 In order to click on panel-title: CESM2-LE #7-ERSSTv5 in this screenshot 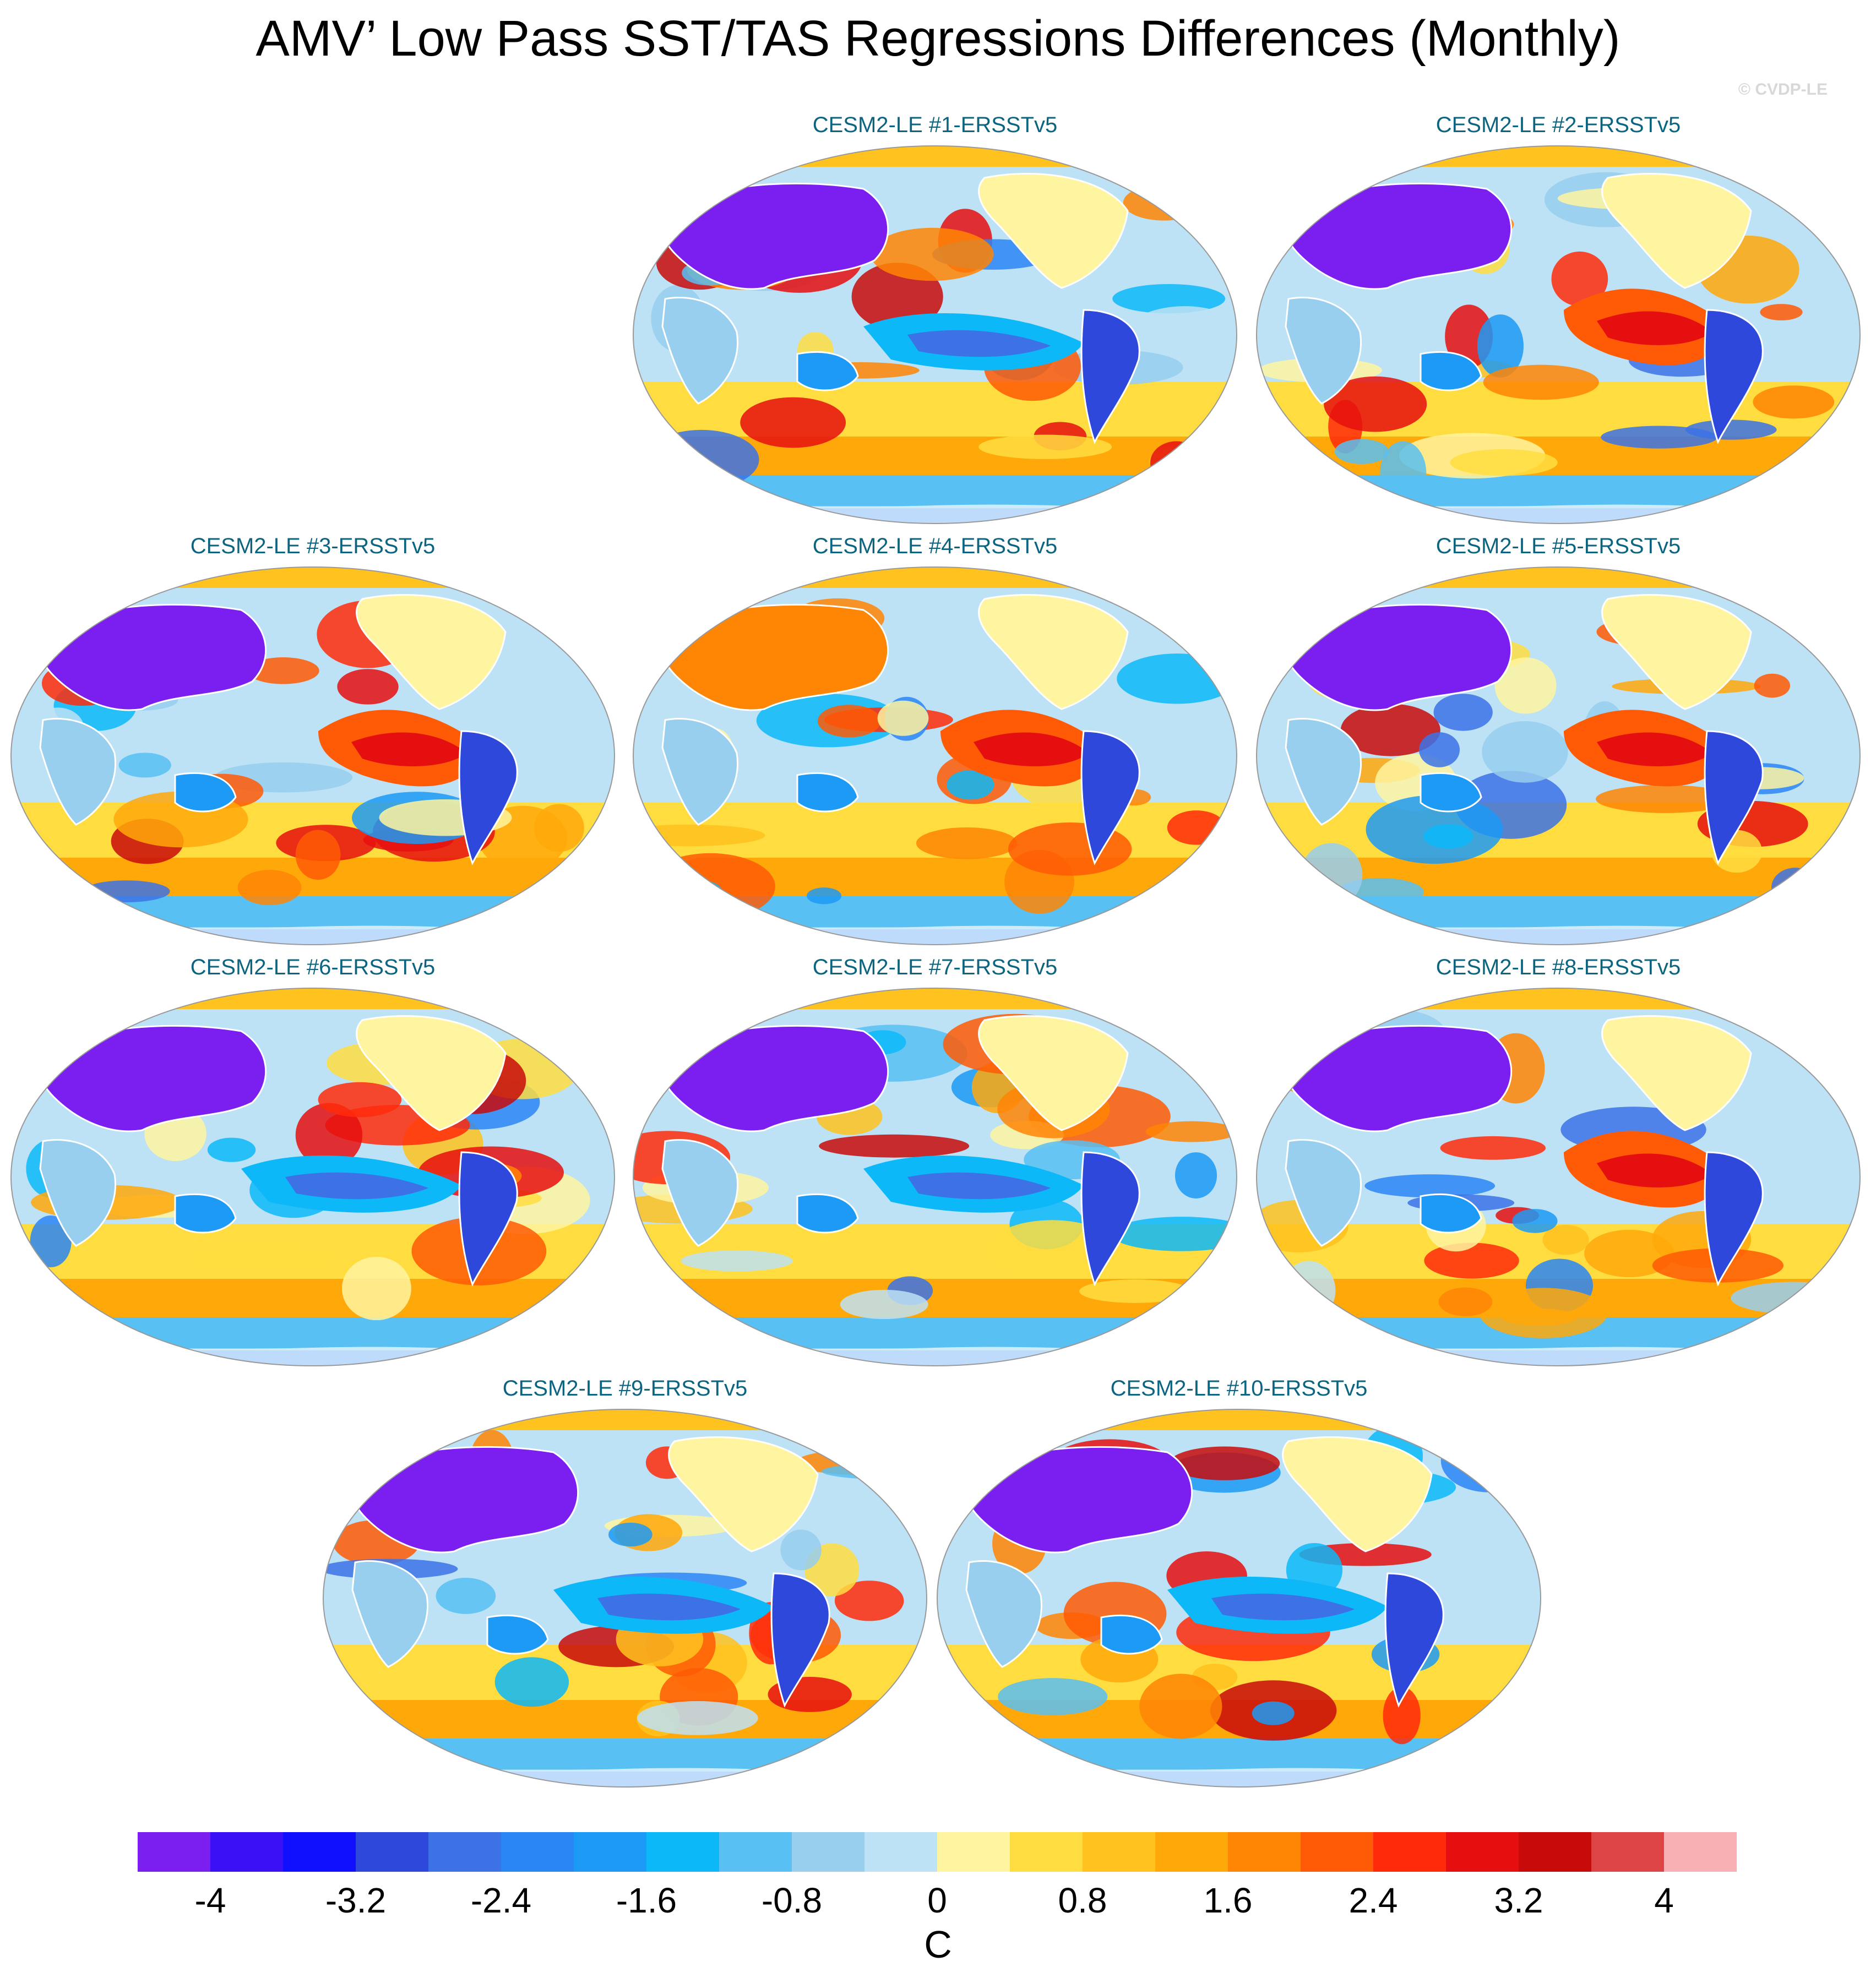, I will do `click(935, 967)`.